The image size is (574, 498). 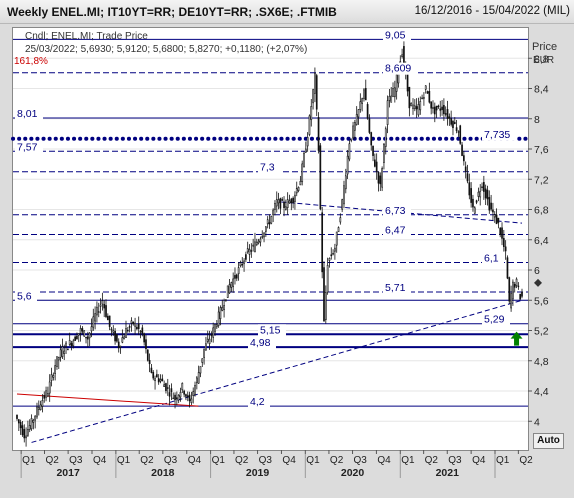 I want to click on y-tick-label: 8,8, so click(x=541, y=59).